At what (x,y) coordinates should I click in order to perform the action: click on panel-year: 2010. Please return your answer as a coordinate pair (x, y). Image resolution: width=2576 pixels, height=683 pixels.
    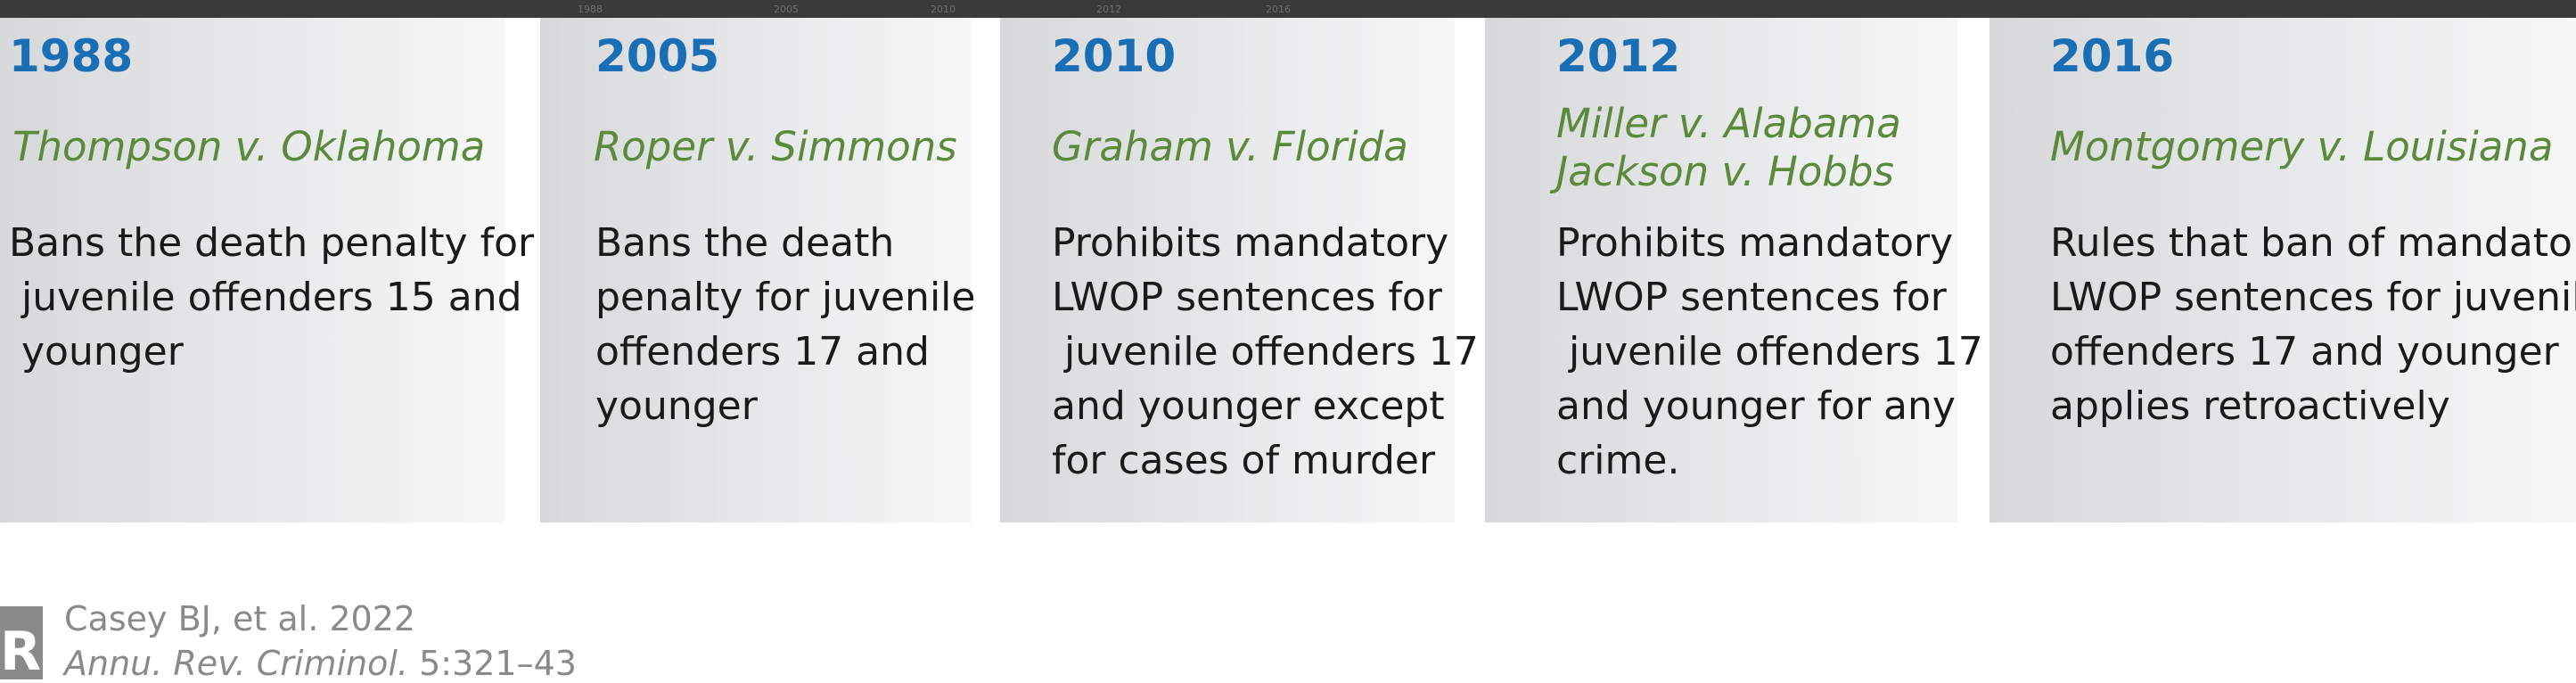
    Looking at the image, I should click on (1114, 56).